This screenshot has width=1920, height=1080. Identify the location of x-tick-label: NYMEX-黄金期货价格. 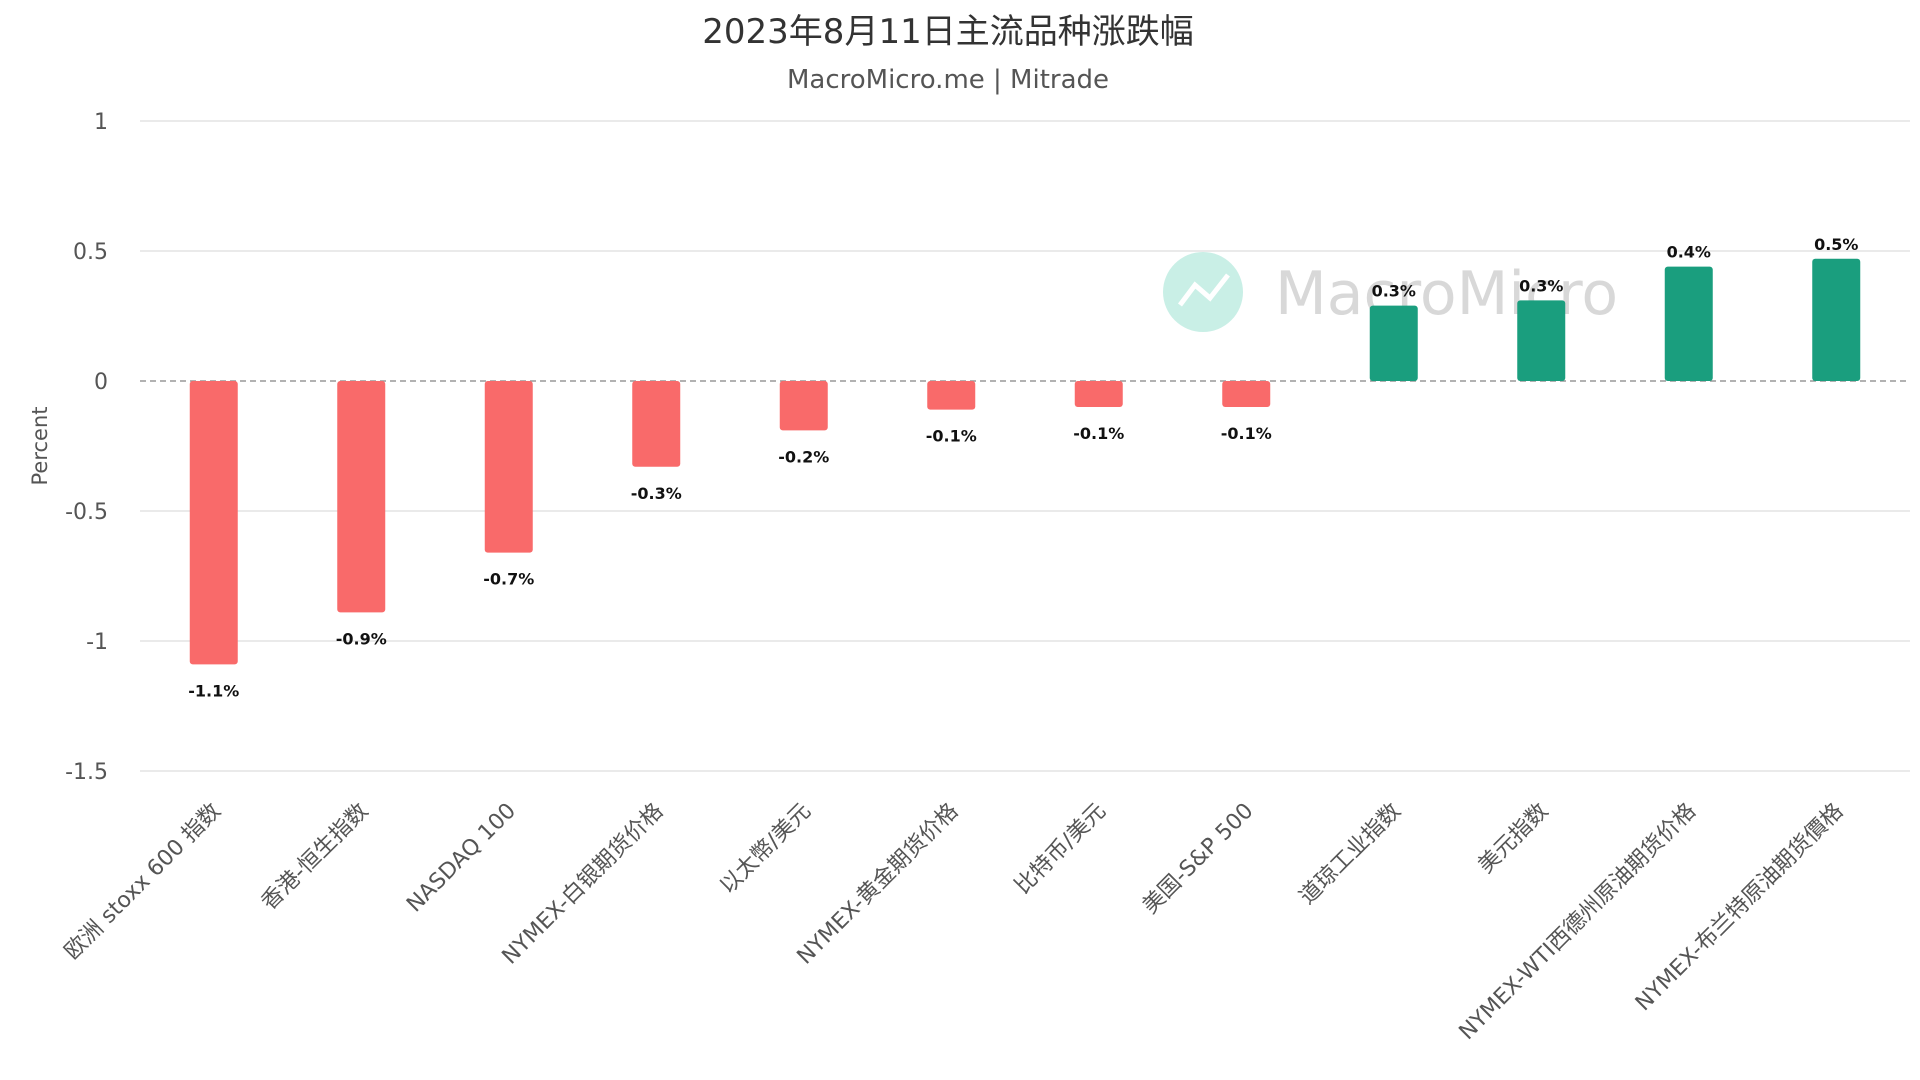
(878, 884).